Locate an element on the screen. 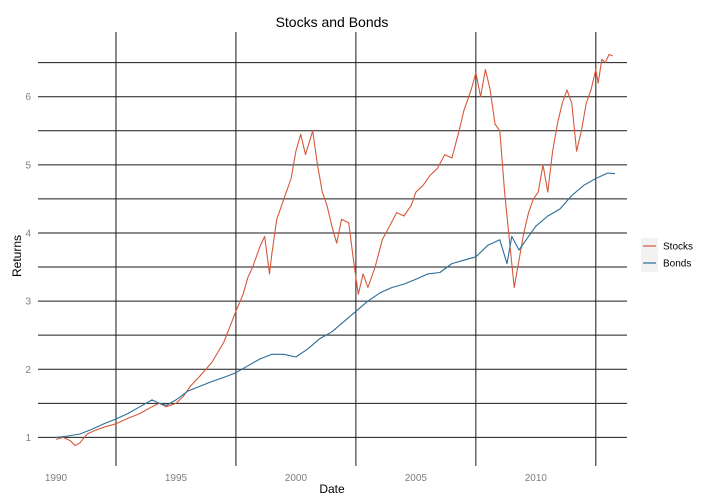 The height and width of the screenshot is (504, 720). x-tick-label: 2005 is located at coordinates (416, 478).